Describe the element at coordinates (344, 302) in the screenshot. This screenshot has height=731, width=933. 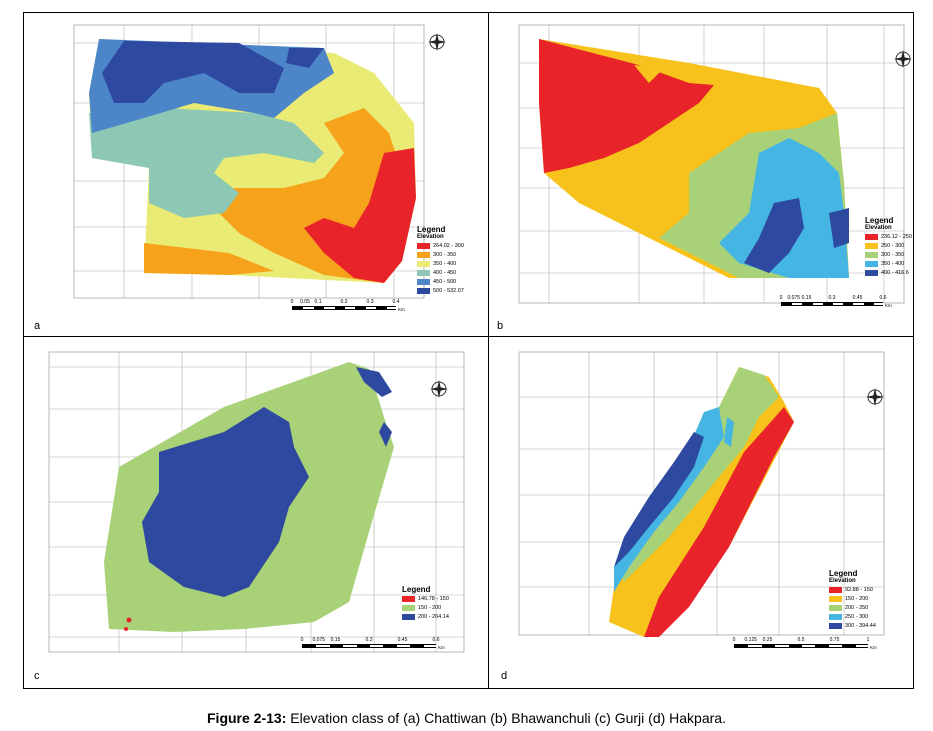
I see `scale-tick-label: 0.2` at that location.